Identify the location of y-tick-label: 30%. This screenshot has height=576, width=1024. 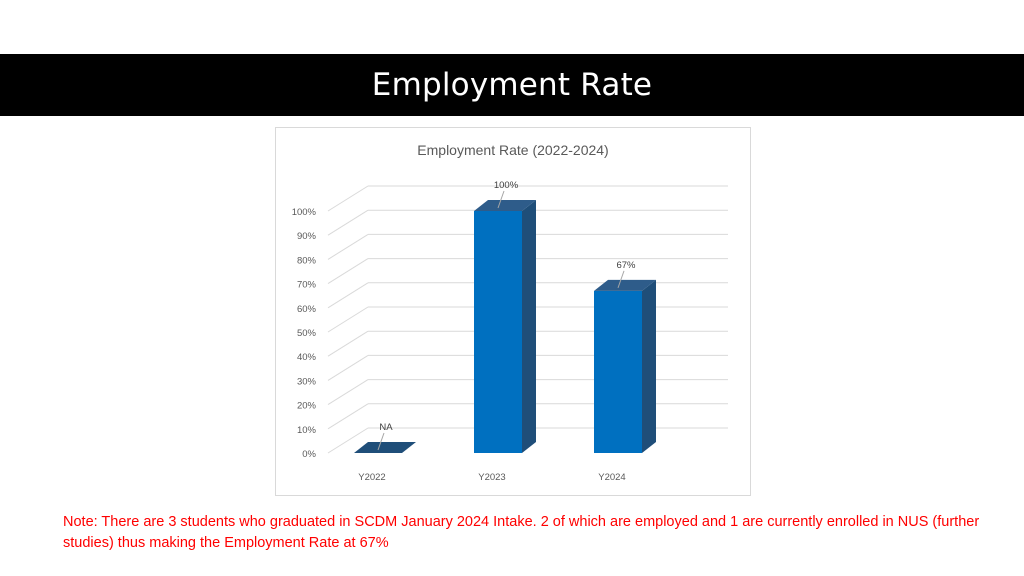
(307, 381).